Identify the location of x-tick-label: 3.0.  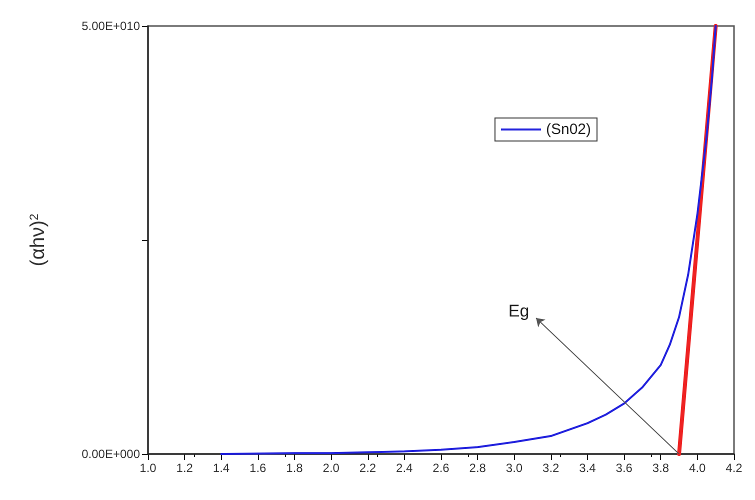
(514, 468).